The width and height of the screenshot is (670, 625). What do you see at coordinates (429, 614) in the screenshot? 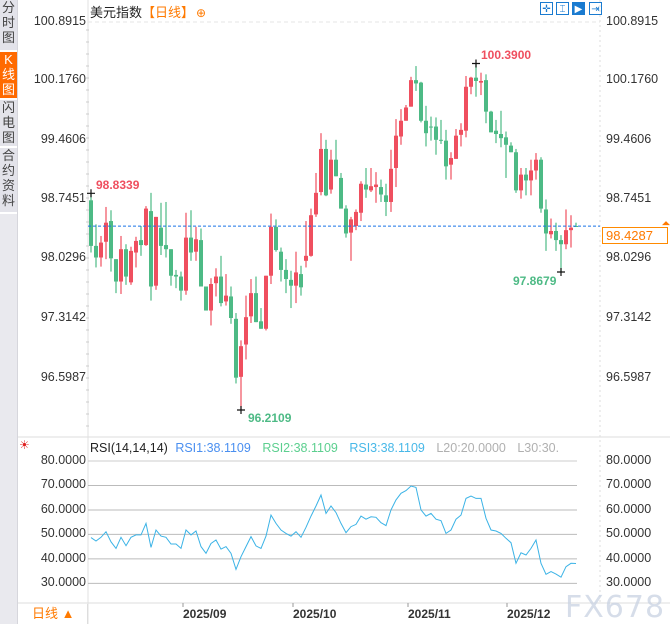
I see `x-label-nov: 2025/11` at bounding box center [429, 614].